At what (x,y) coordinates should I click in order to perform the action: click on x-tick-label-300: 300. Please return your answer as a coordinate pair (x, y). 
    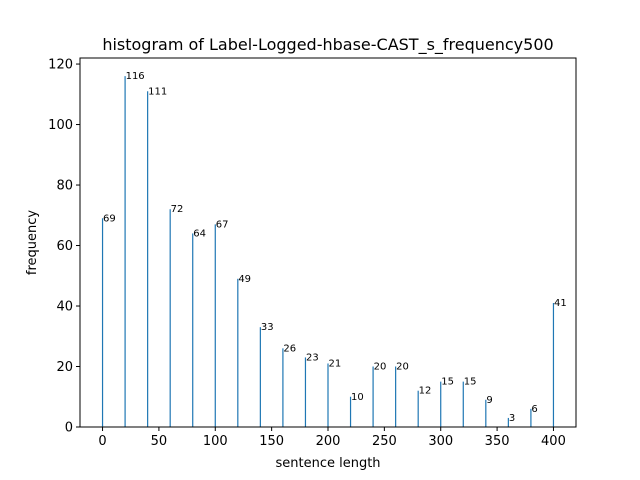
    Looking at the image, I should click on (440, 441).